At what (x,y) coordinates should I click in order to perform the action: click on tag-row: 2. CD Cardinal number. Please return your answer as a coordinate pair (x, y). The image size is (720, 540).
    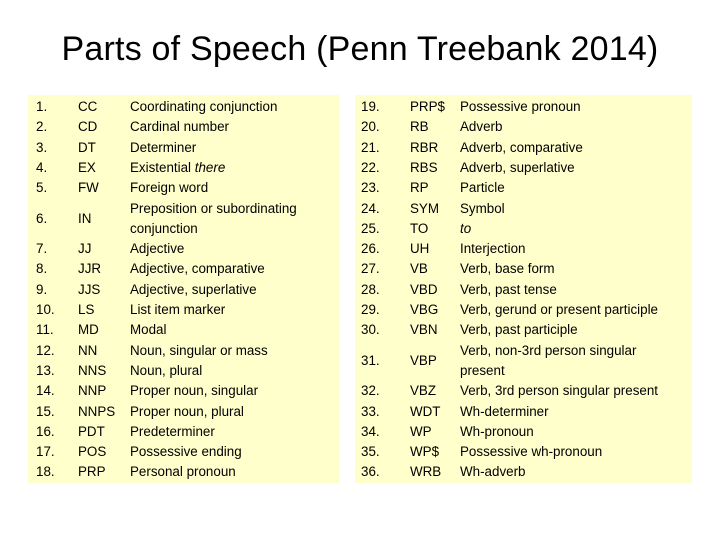
    Looking at the image, I should click on (183, 127).